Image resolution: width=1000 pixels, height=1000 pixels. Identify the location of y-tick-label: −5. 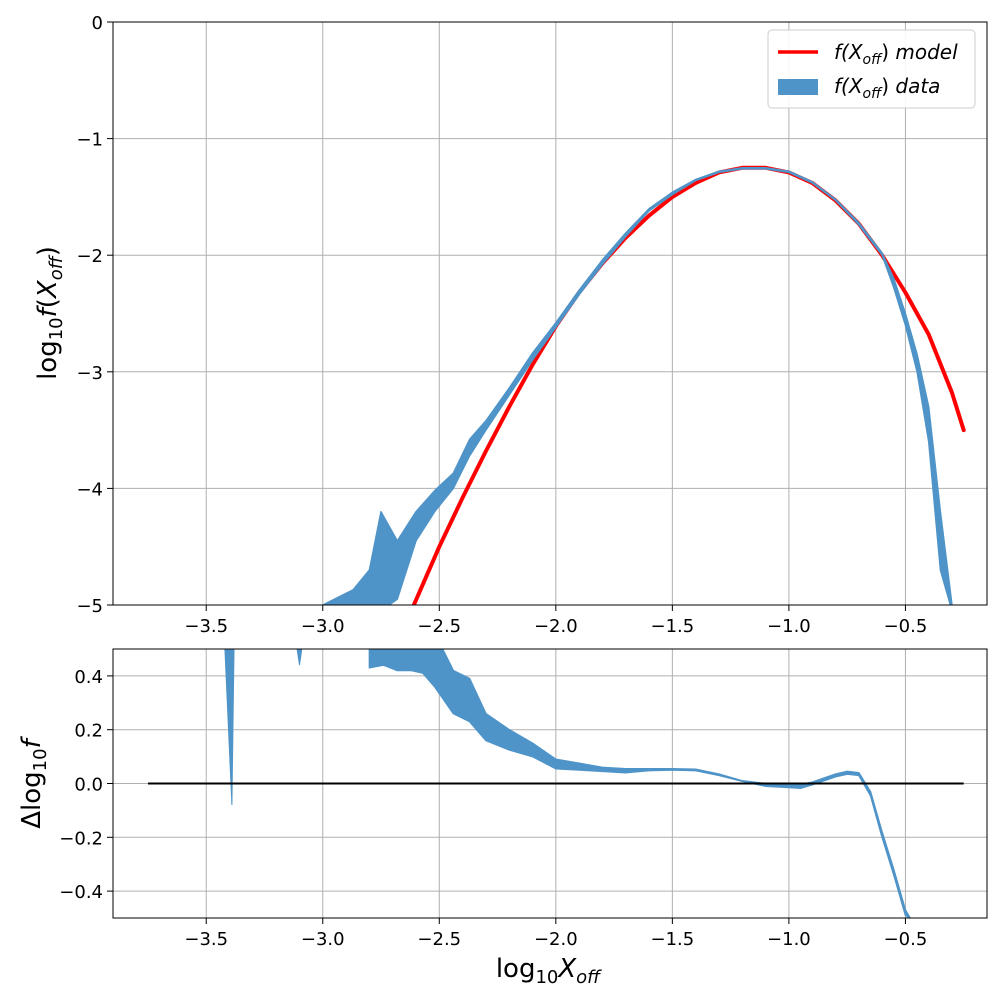
(89, 606).